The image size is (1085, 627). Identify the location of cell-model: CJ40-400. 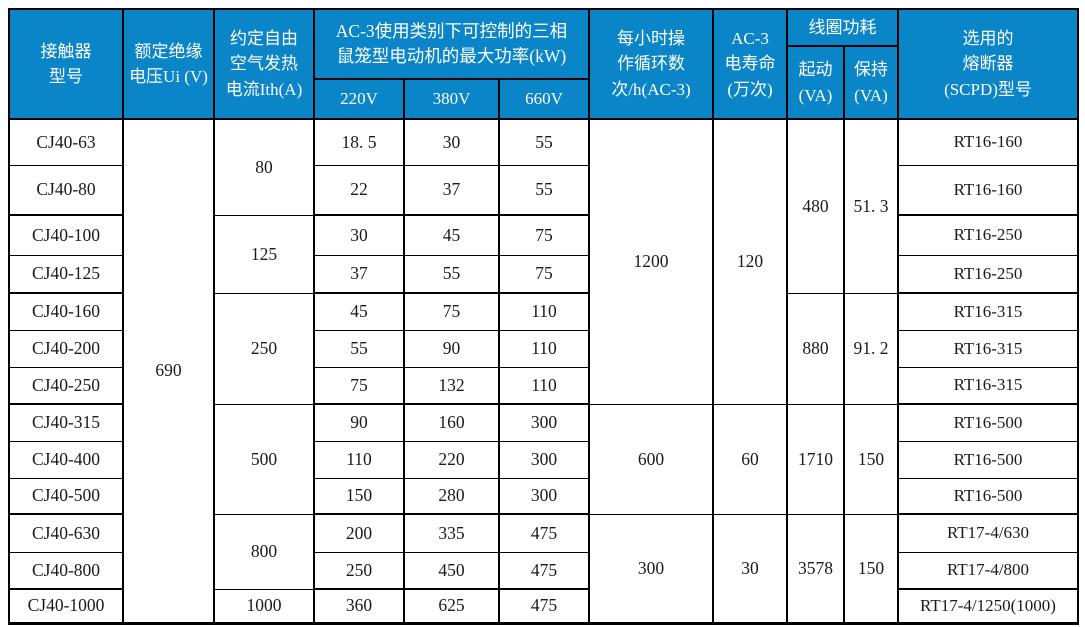
(66, 459).